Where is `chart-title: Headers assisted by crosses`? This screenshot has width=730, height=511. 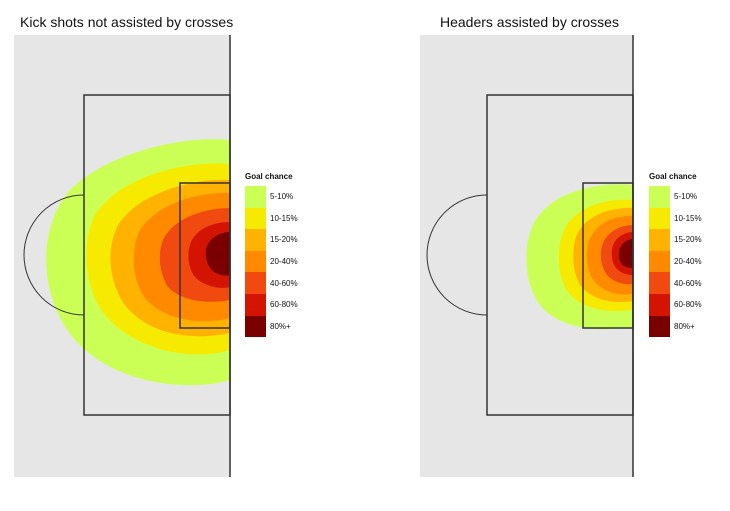 chart-title: Headers assisted by crosses is located at coordinates (529, 22).